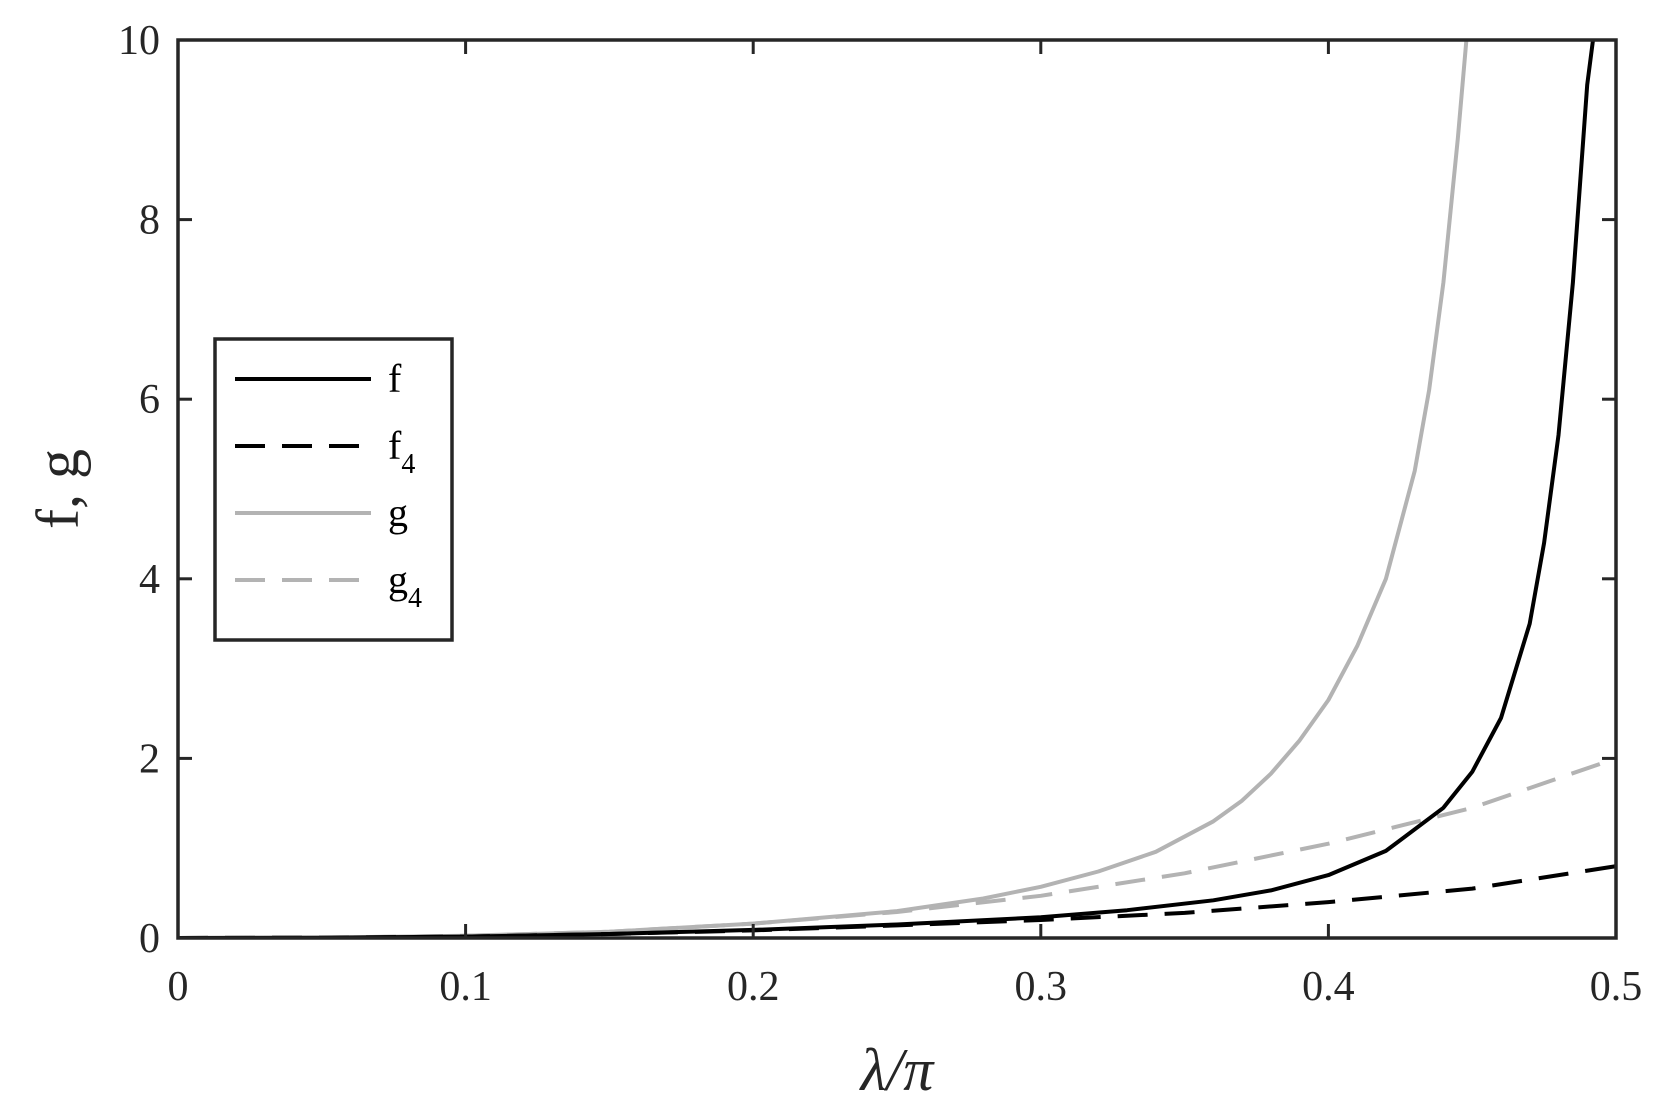  Describe the element at coordinates (139, 41) in the screenshot. I see `y-tick-label-5: 10` at that location.